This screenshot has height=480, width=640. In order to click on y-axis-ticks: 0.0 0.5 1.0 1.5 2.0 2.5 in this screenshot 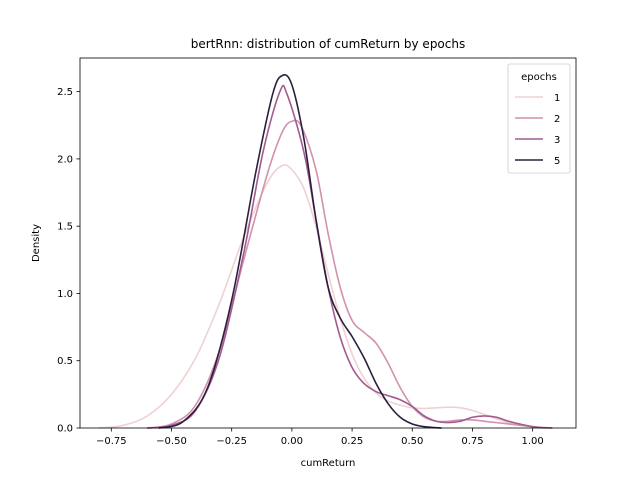, I will do `click(68, 261)`.